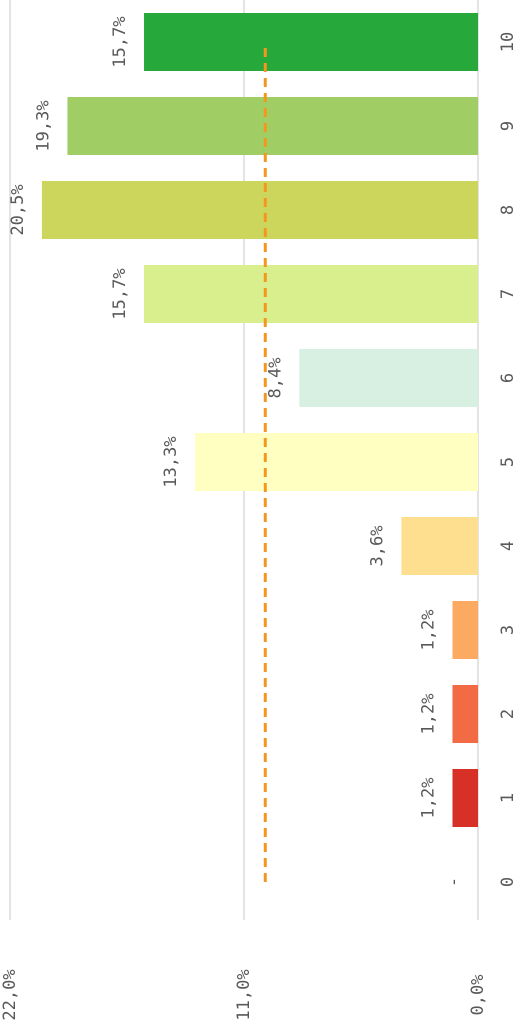 This screenshot has height=1031, width=523. What do you see at coordinates (508, 798) in the screenshot?
I see `x-tick-label: 1` at bounding box center [508, 798].